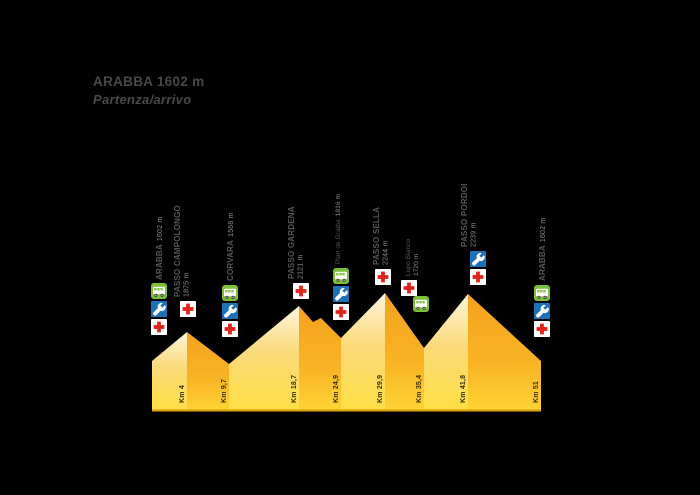 The width and height of the screenshot is (700, 495). Describe the element at coordinates (291, 242) in the screenshot. I see `waypoint-label: PASSO GARDENA` at that location.